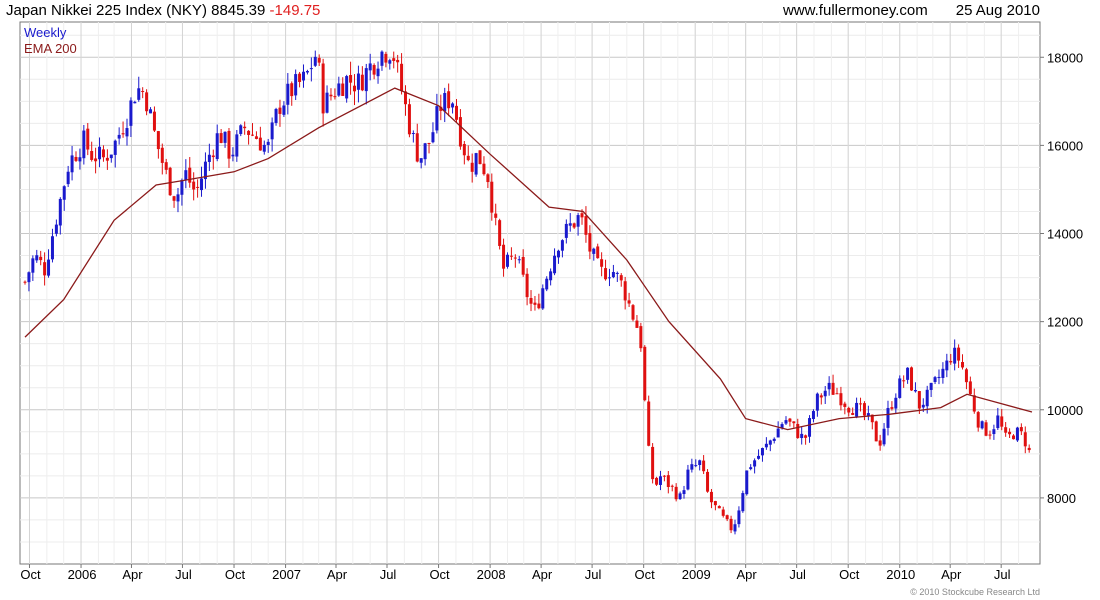 The width and height of the screenshot is (1100, 600). Describe the element at coordinates (1065, 234) in the screenshot. I see `y-tick-label: 14000` at that location.